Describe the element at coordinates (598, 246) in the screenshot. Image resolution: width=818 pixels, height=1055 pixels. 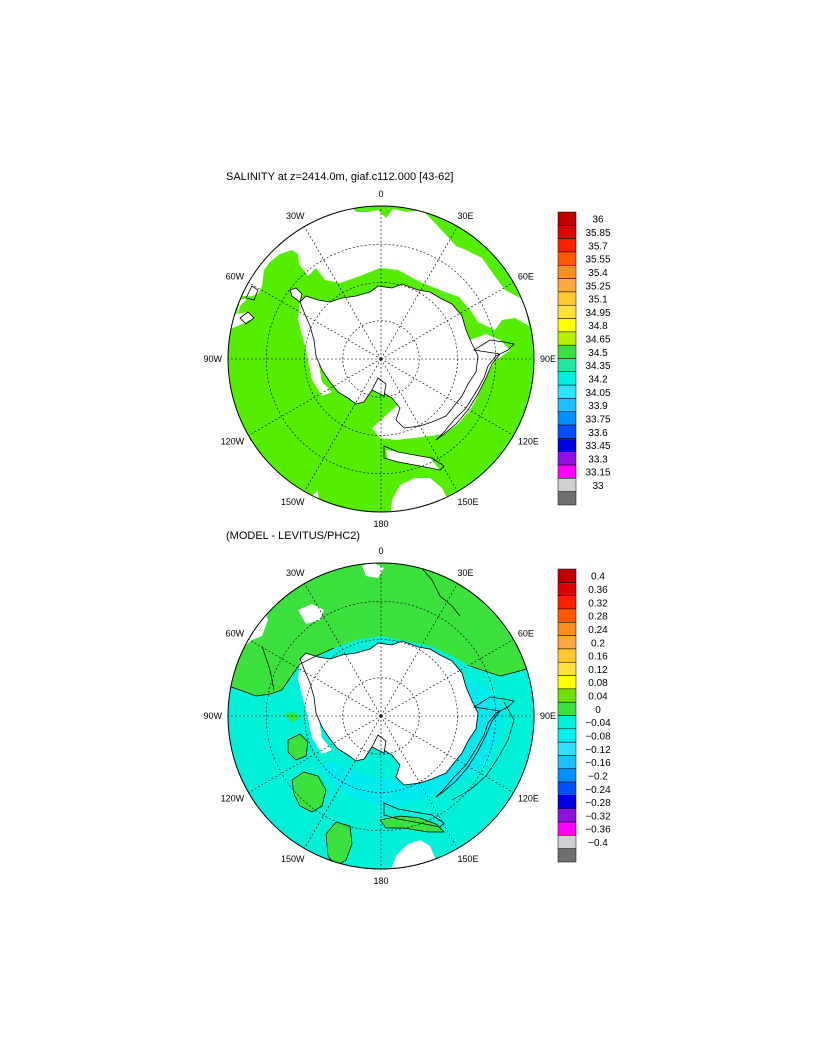
I see `colorbar-label: 35.7` at that location.